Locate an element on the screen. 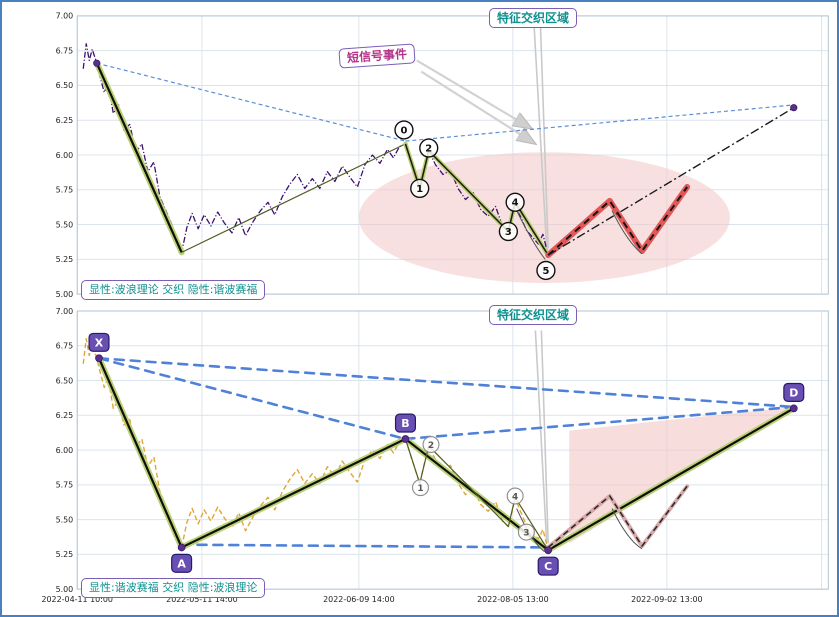 This screenshot has height=617, width=839. x-tick-label: 2022-06-09 14:00 is located at coordinates (359, 599).